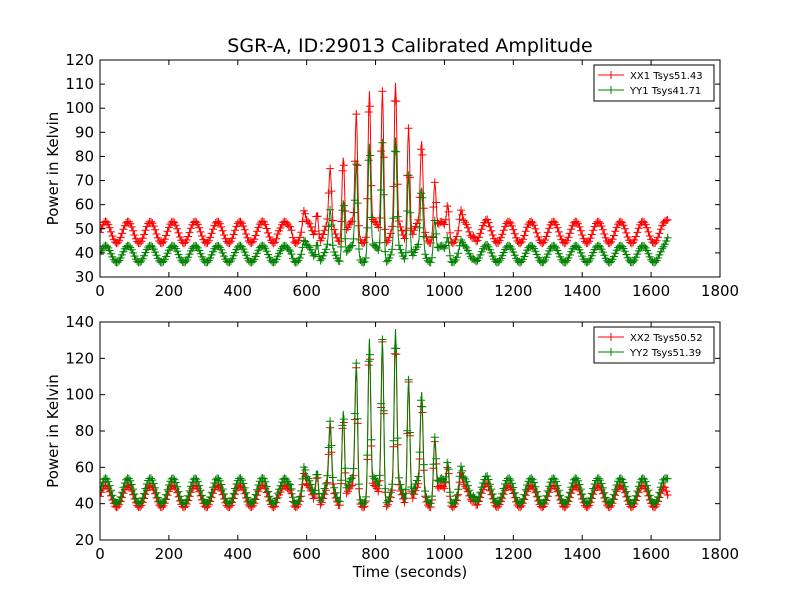 The image size is (800, 600). Describe the element at coordinates (79, 84) in the screenshot. I see `y-tick-label: 110` at that location.